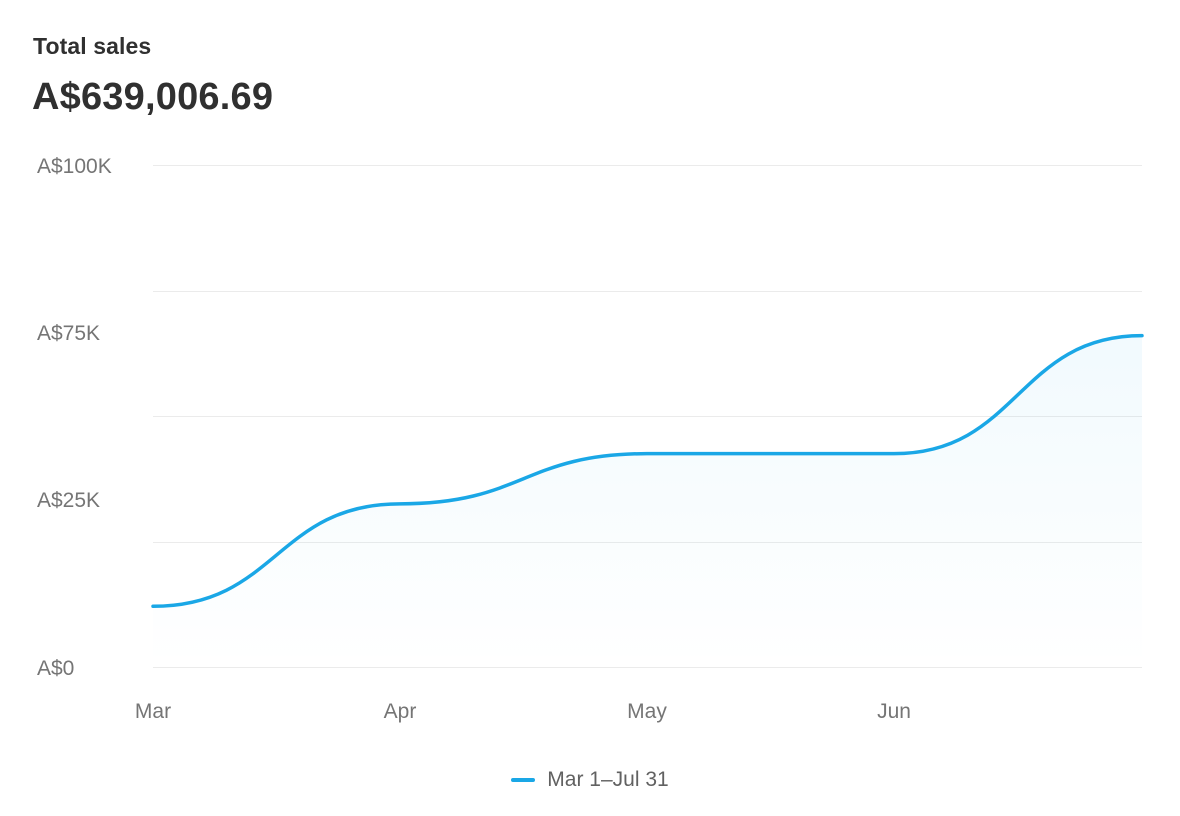 This screenshot has width=1180, height=816. I want to click on legend-item-series: Mar 1–Jul 31, so click(590, 780).